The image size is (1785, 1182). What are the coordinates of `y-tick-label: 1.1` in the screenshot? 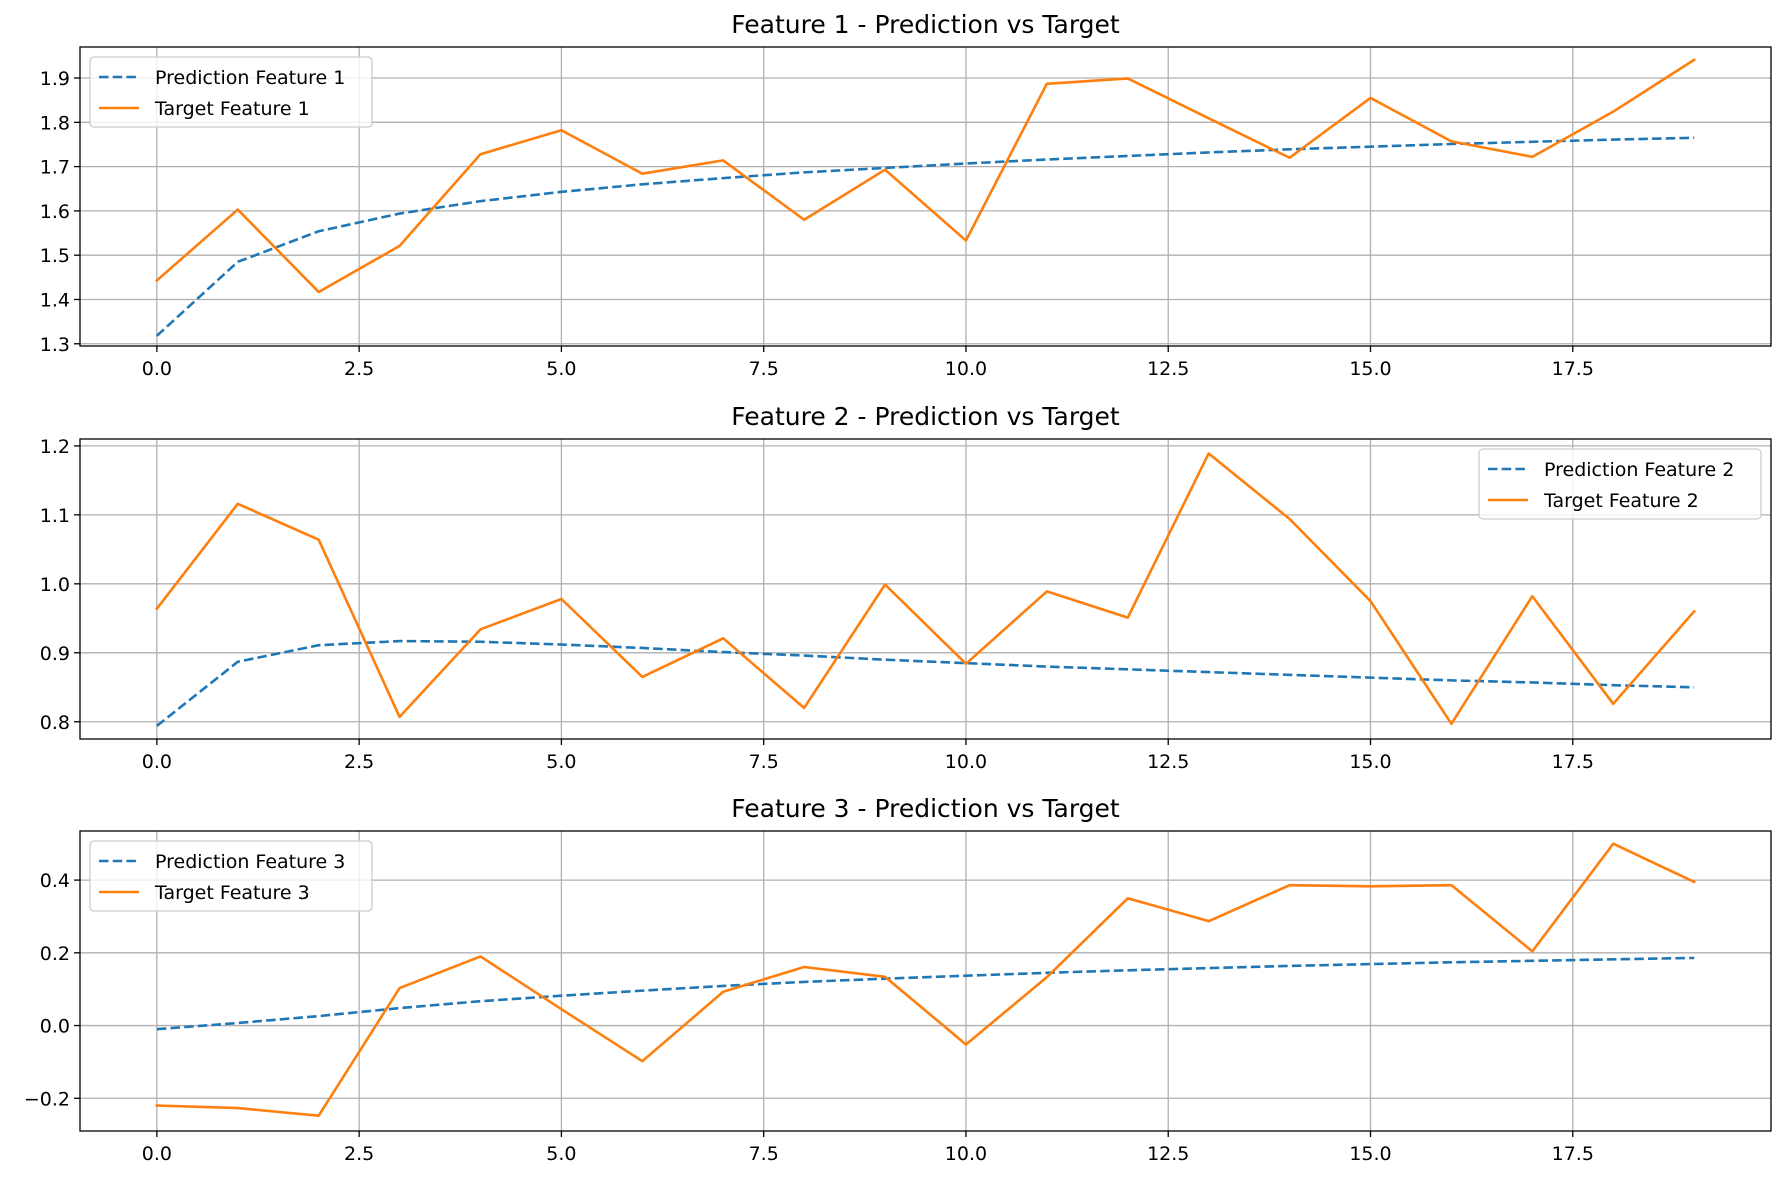 It's located at (55, 516).